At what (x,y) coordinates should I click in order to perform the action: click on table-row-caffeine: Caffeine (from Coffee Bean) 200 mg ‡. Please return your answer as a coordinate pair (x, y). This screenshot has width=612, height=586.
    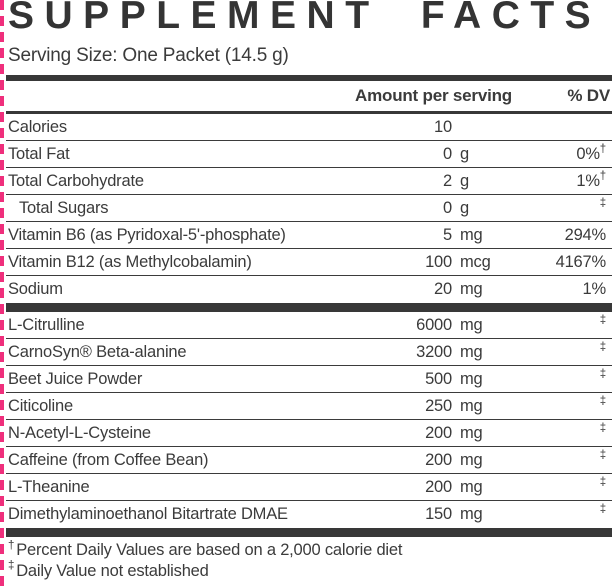
    Looking at the image, I should click on (309, 460).